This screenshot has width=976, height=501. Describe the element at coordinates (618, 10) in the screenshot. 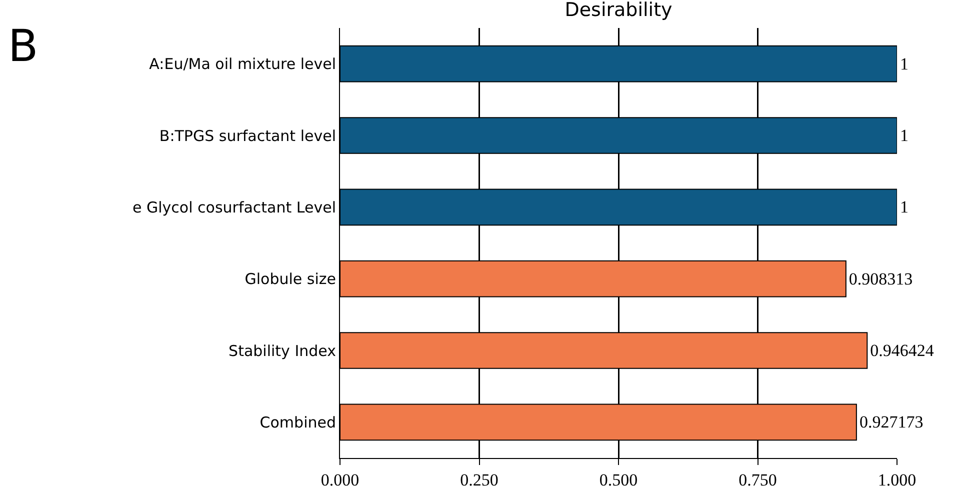

I see `chart-title: Desirability` at that location.